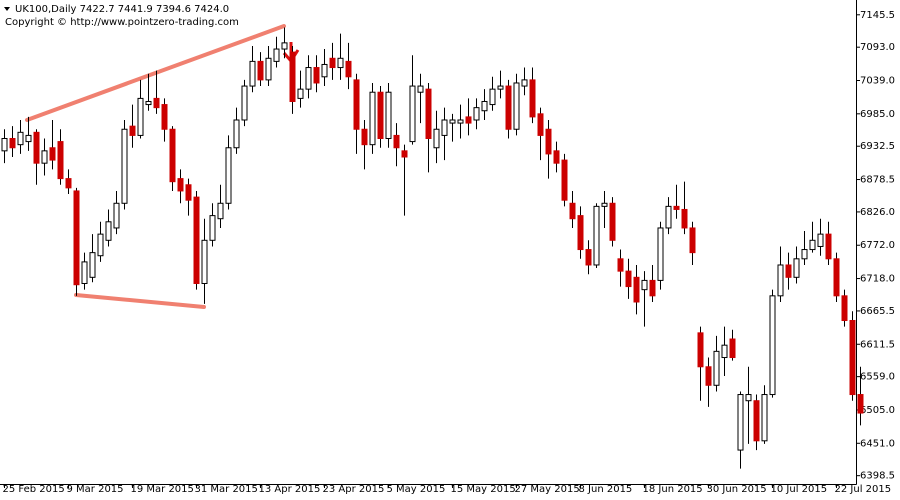  Describe the element at coordinates (483, 489) in the screenshot. I see `x-tick-label: 15 May 2015` at that location.